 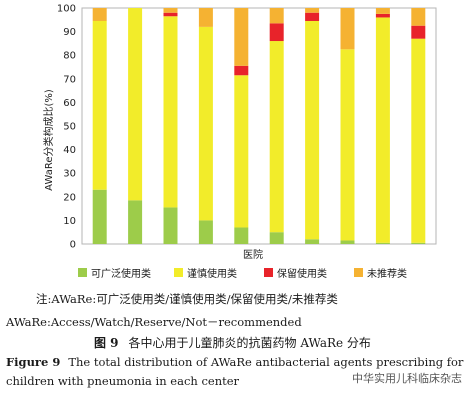 What do you see at coordinates (48, 140) in the screenshot?
I see `y-axis-label: AWaRe分类构成比(%)` at bounding box center [48, 140].